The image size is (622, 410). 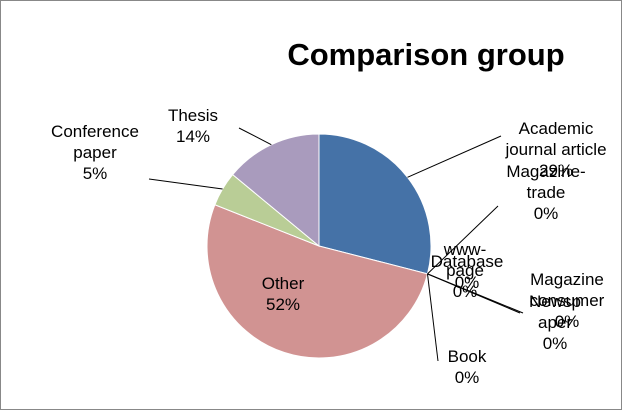 I want to click on category-label: www-page, so click(x=465, y=260).